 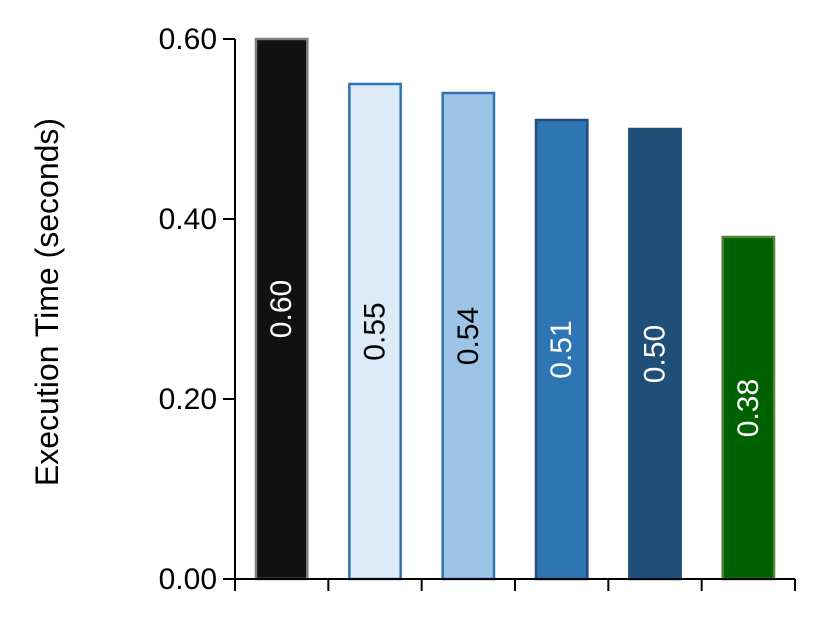 I want to click on bar-value-label: 0.38, so click(x=748, y=408).